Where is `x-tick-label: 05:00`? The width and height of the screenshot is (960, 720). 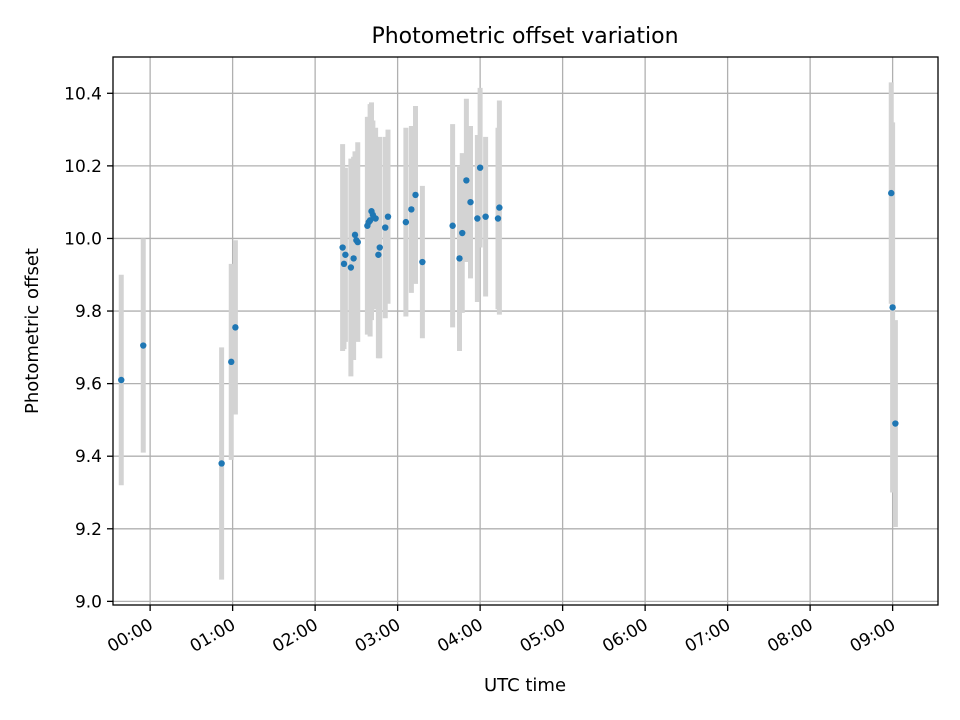 x-tick-label: 05:00 is located at coordinates (543, 636).